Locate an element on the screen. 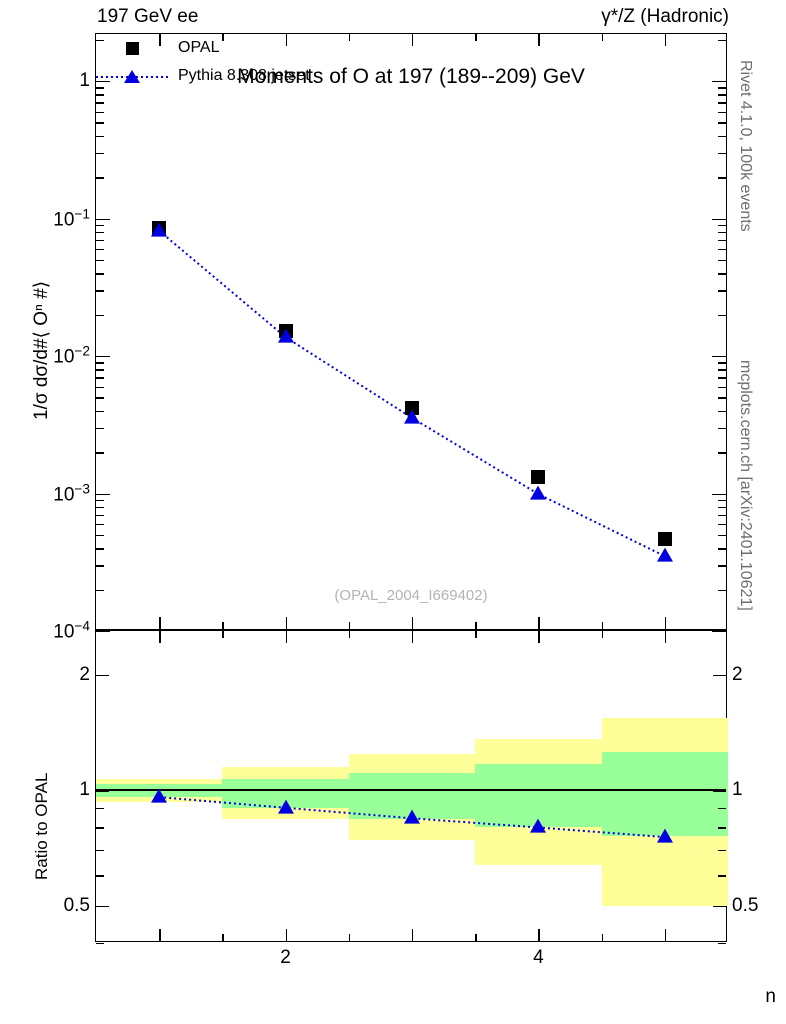 This screenshot has height=1024, width=786. y-tick-label-ratio-right: 2 is located at coordinates (737, 674).